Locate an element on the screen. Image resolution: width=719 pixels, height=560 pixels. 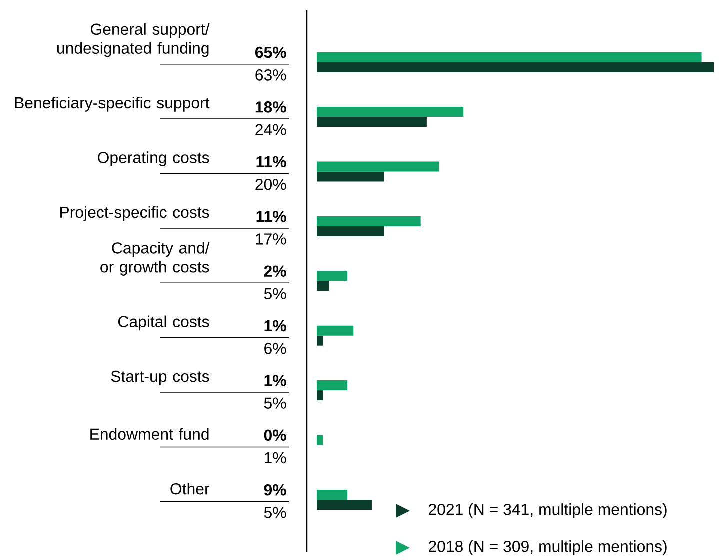
y-tick-label: General support/ undesignated funding is located at coordinates (134, 40).